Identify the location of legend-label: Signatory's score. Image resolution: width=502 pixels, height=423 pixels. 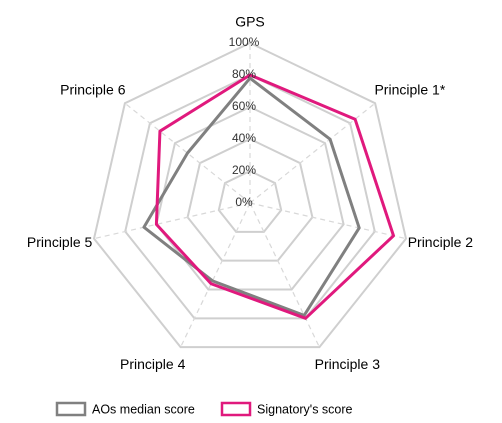
(305, 409).